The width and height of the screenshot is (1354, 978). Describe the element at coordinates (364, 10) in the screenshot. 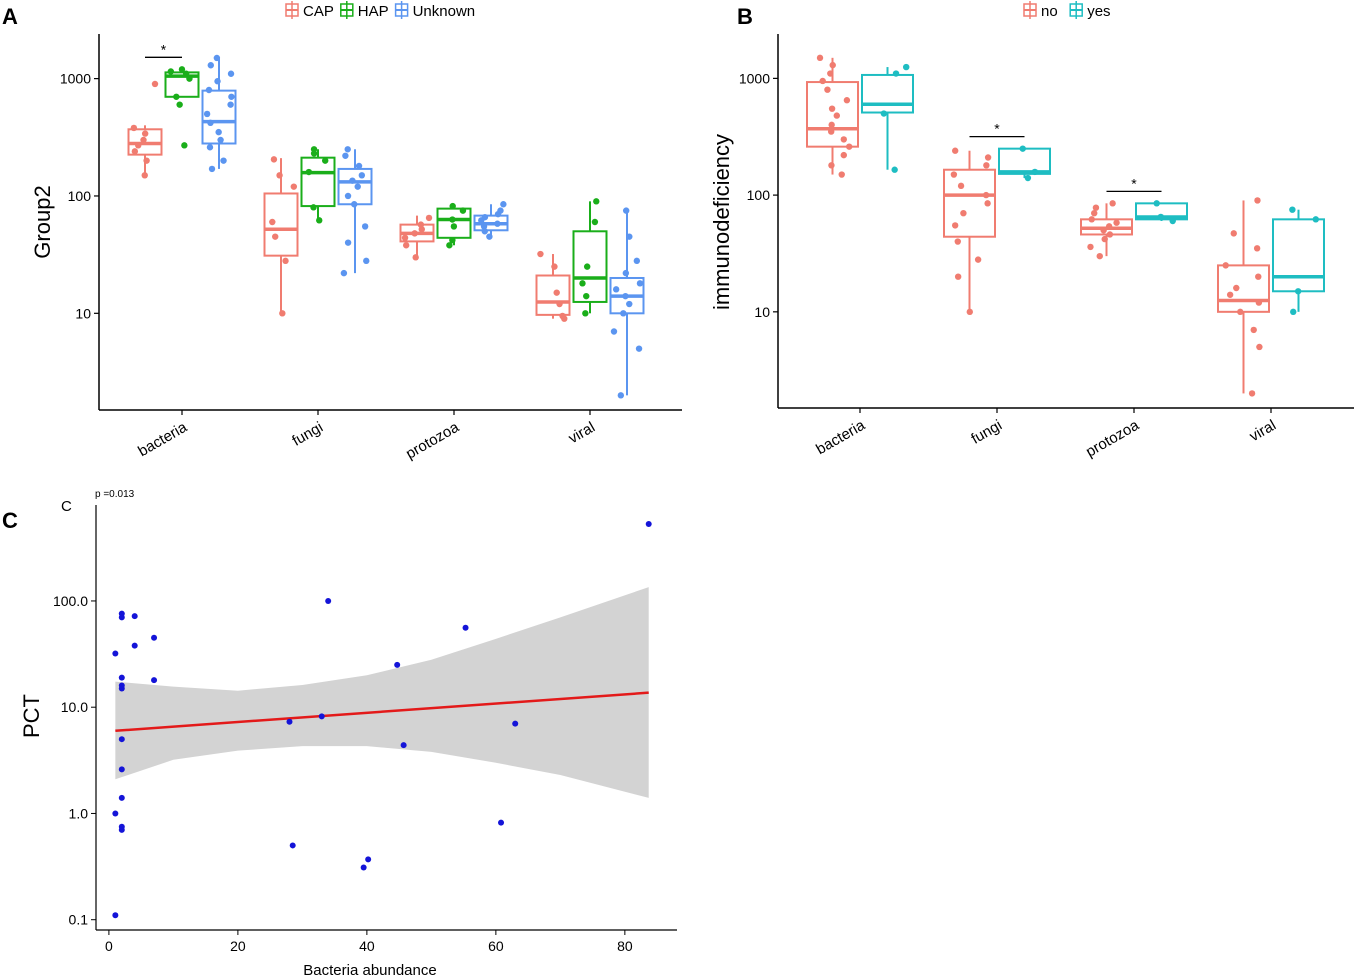

I see `legend-item-HAP: HAP` at that location.